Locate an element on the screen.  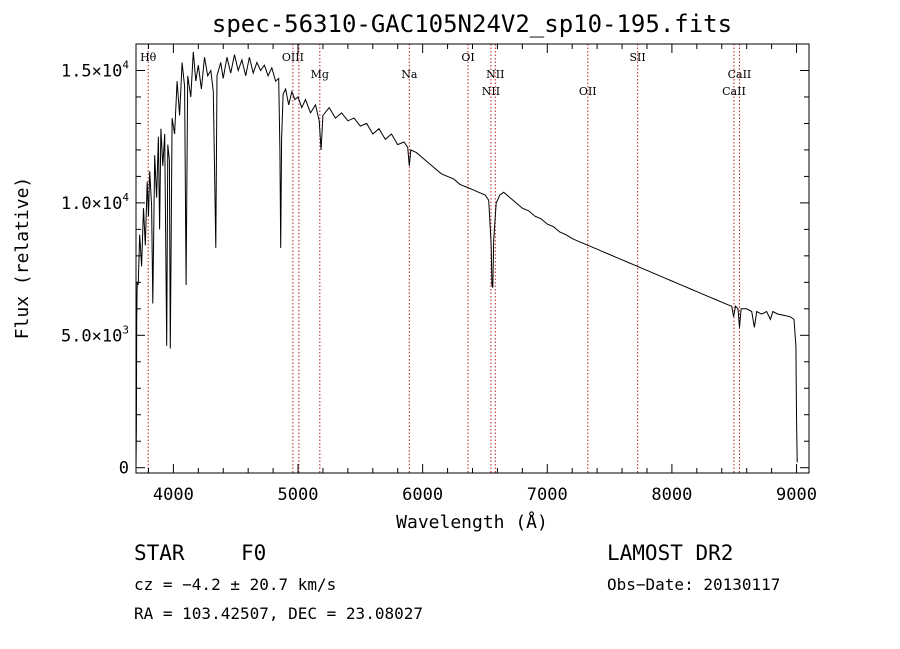
survey-label: LAMOST DR2 is located at coordinates (670, 553).